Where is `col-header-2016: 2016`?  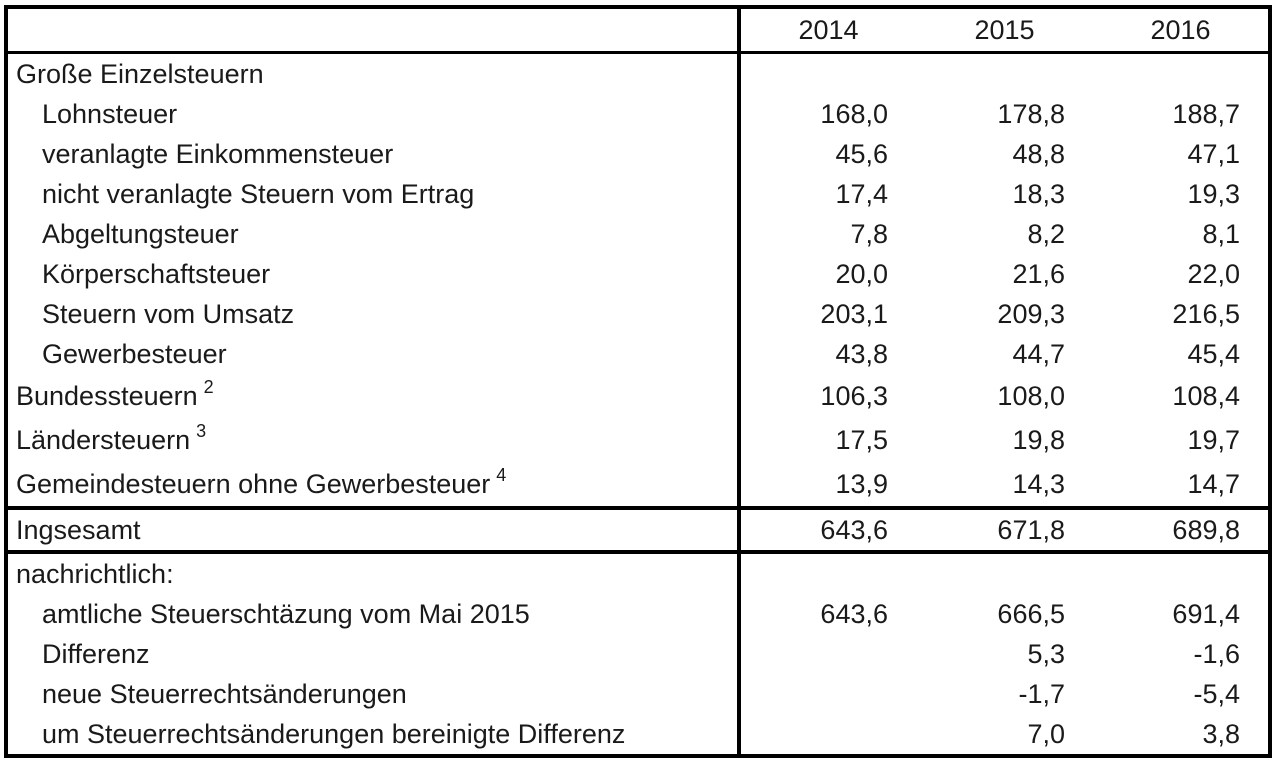 col-header-2016: 2016 is located at coordinates (1181, 30).